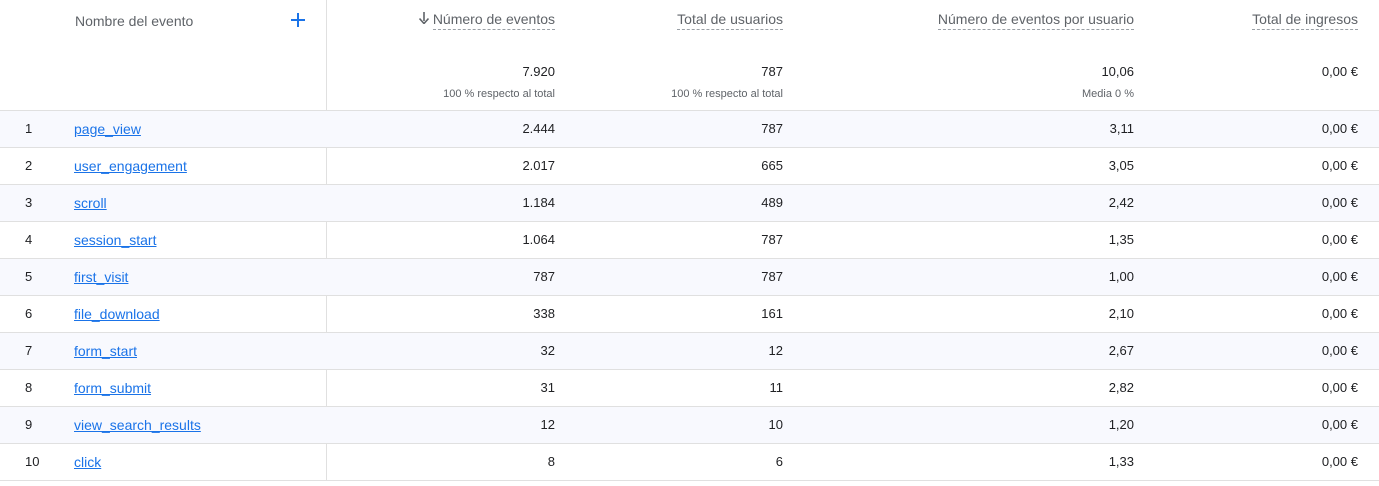  Describe the element at coordinates (1121, 128) in the screenshot. I see `cell-events-per-user: 3,11` at that location.